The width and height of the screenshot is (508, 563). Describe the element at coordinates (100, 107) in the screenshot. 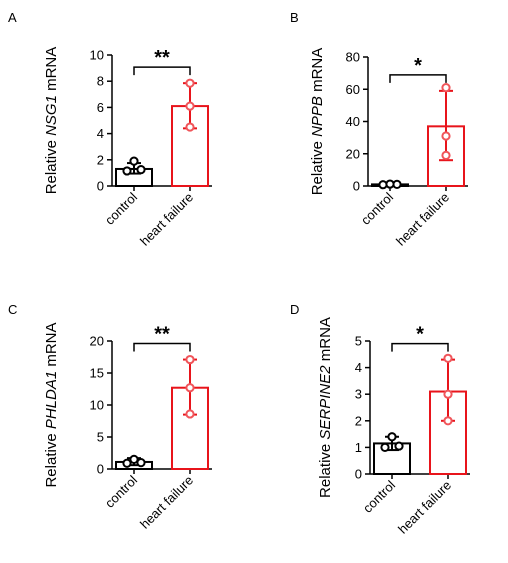

I see `y-tick-label: 6` at that location.